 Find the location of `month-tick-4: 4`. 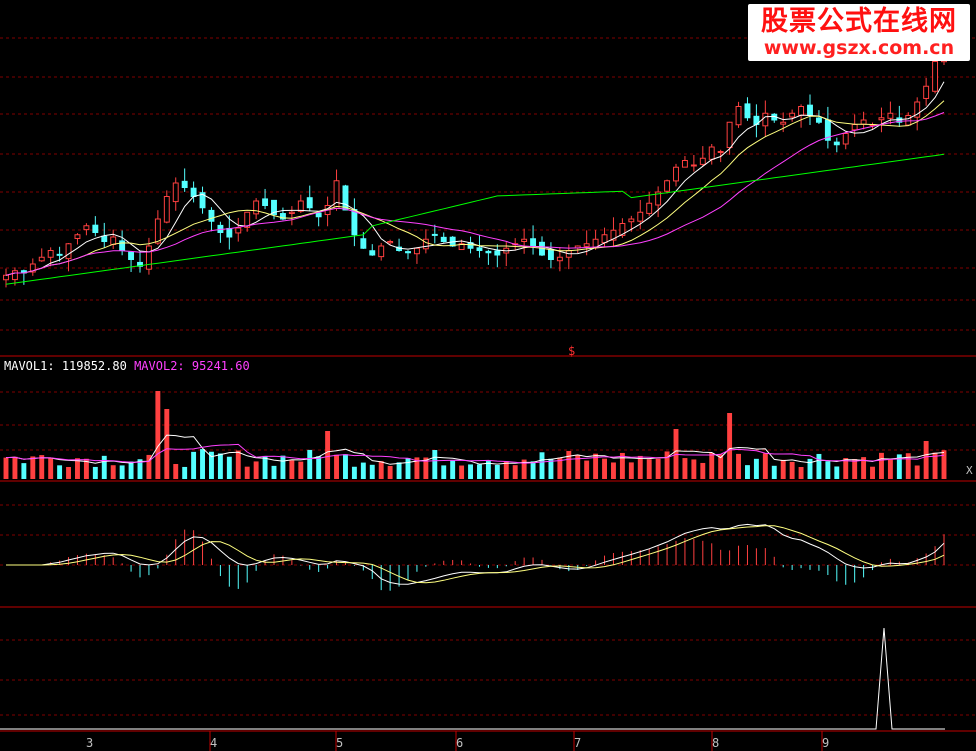

month-tick-4: 4 is located at coordinates (214, 743).